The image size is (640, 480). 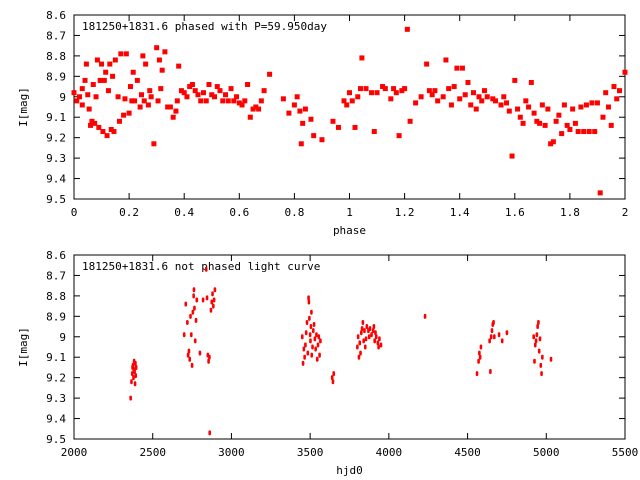 What do you see at coordinates (56, 179) in the screenshot?
I see `phased-y-tick-label: 9.4` at bounding box center [56, 179].